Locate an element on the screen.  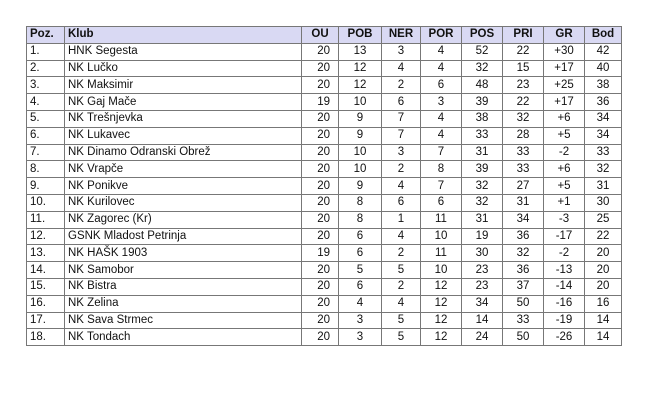
position-cell: 1. is located at coordinates (45, 51).